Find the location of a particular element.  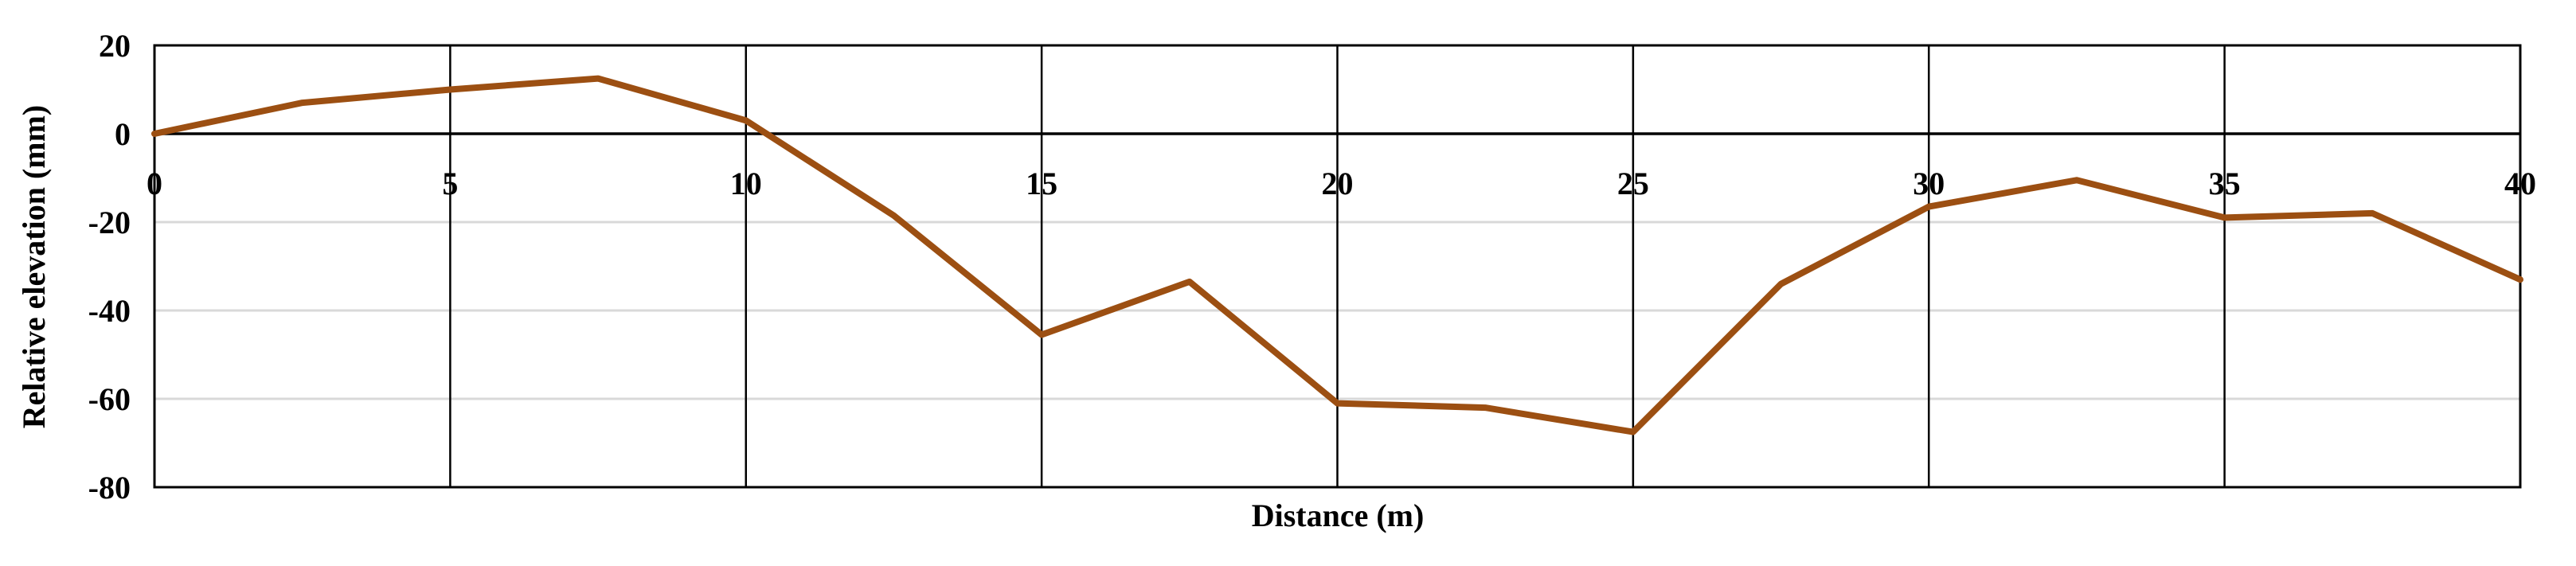

x-tick-label: 25 is located at coordinates (1633, 183).